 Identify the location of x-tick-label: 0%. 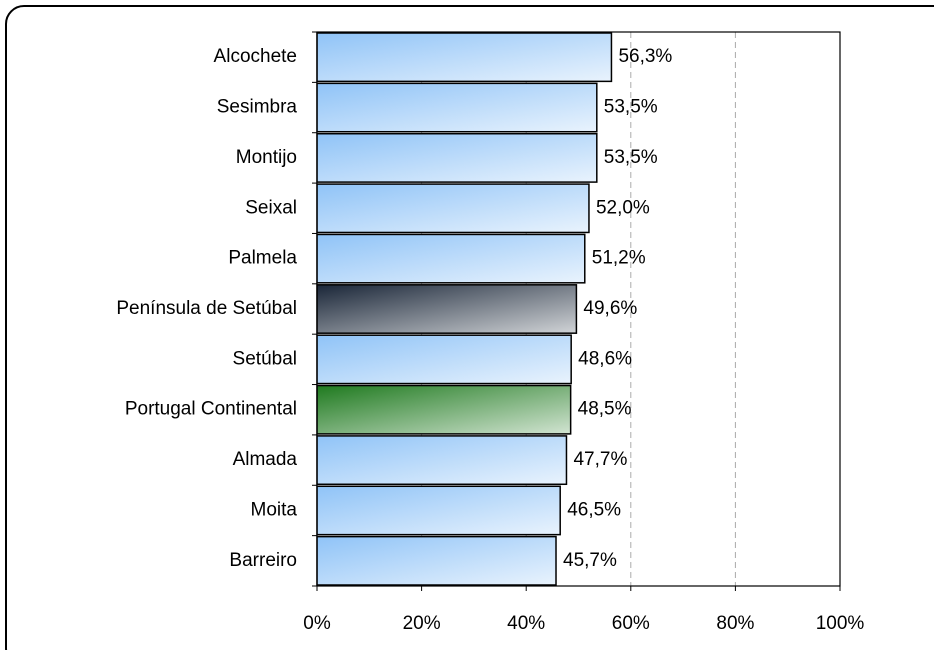
(317, 623).